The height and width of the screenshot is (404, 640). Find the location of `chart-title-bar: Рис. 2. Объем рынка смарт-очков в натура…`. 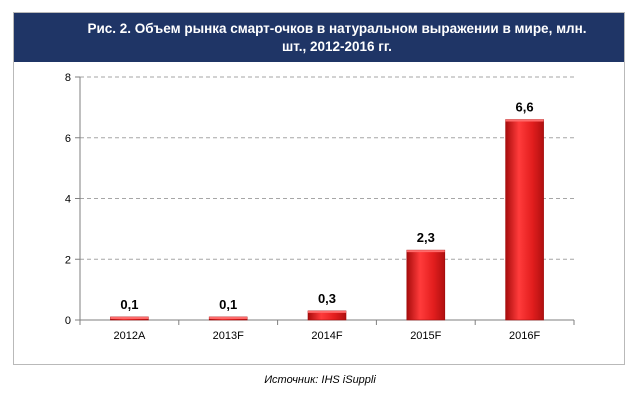

chart-title-bar: Рис. 2. Объем рынка смарт-очков в натура… is located at coordinates (319, 37).